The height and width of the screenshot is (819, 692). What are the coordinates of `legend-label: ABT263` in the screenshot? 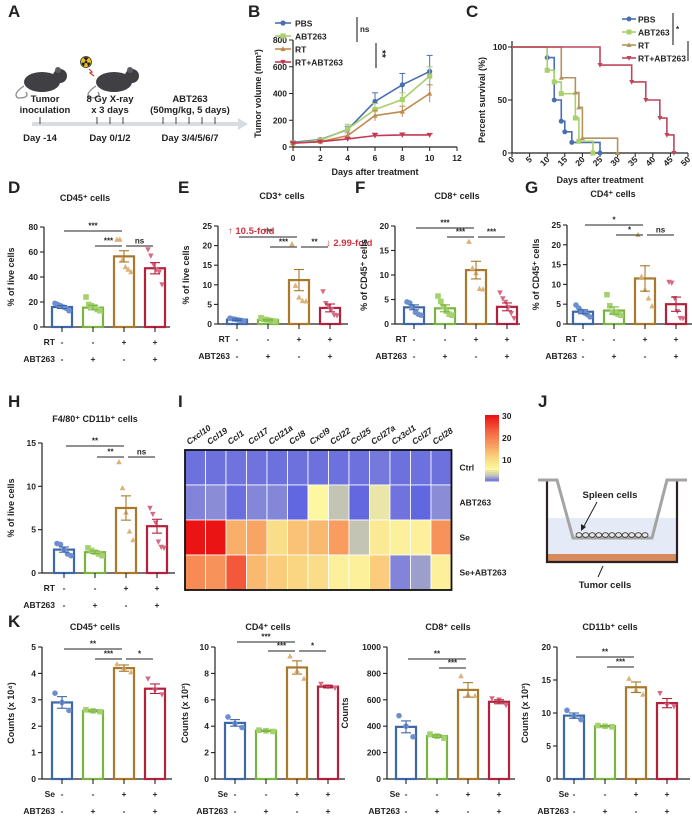 It's located at (311, 37).